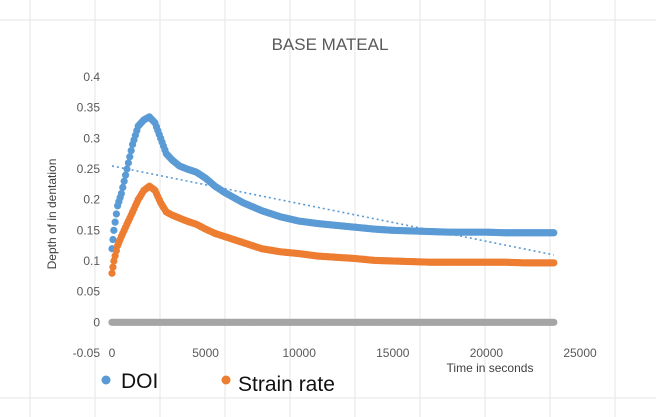 The height and width of the screenshot is (417, 656). Describe the element at coordinates (89, 230) in the screenshot. I see `y-tick-label: 0.15` at that location.